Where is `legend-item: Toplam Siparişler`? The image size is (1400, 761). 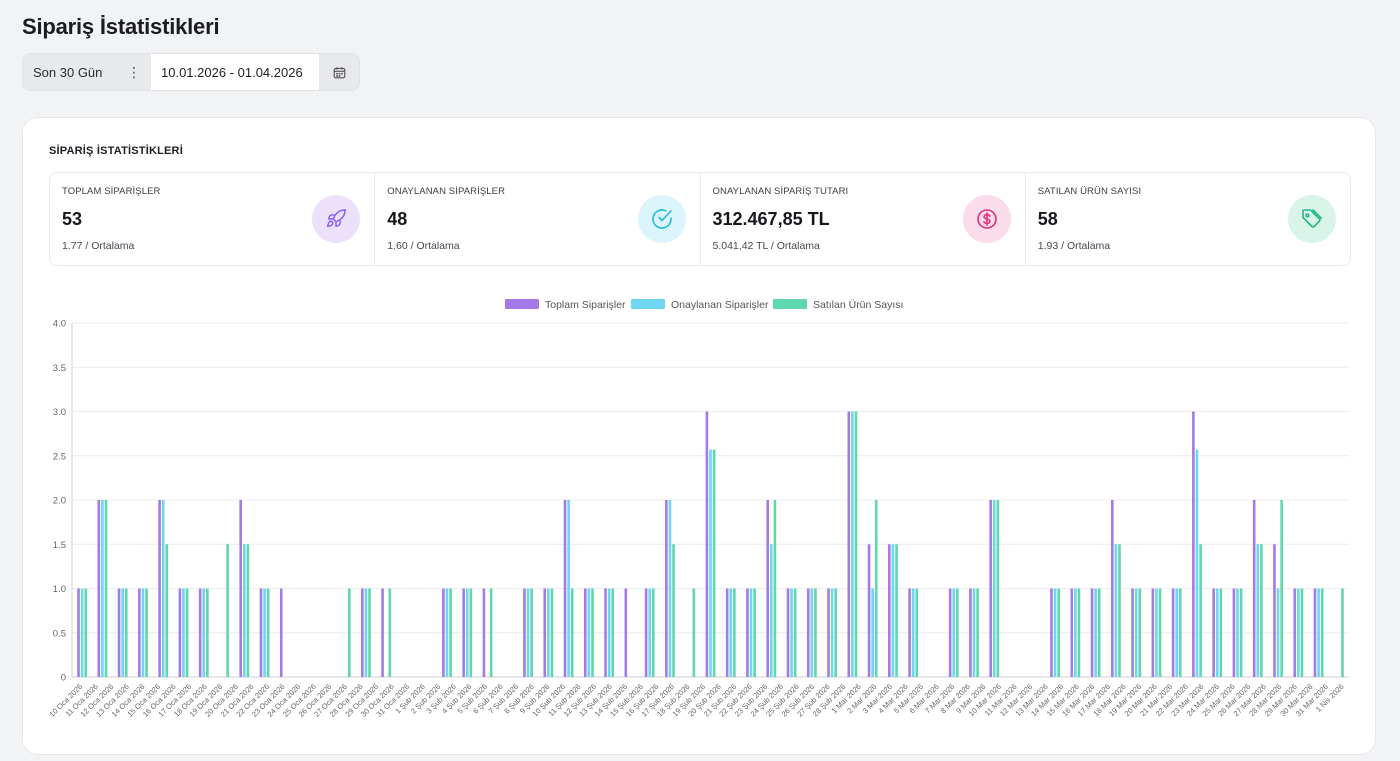
legend-item: Toplam Siparişler is located at coordinates (565, 305).